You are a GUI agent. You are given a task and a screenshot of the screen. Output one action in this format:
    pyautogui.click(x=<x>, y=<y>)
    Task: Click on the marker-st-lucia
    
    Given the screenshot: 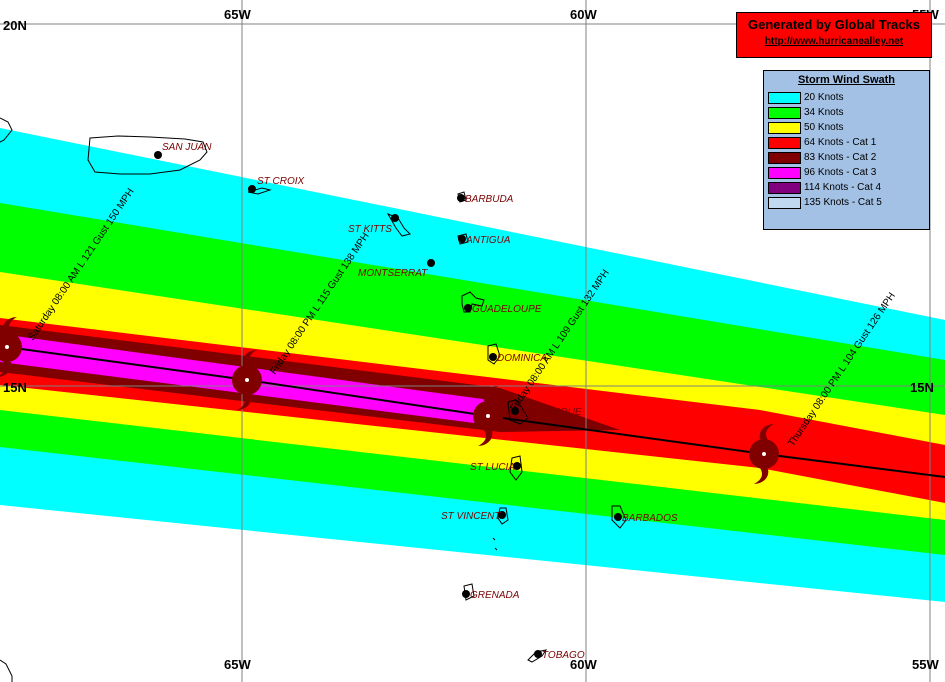 What is the action you would take?
    pyautogui.click(x=517, y=466)
    